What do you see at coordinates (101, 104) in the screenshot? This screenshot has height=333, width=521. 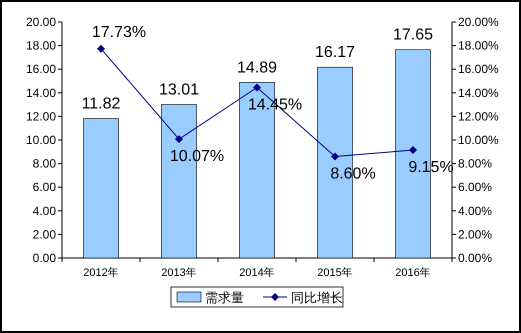 I see `data-label: 11.82` at bounding box center [101, 104].